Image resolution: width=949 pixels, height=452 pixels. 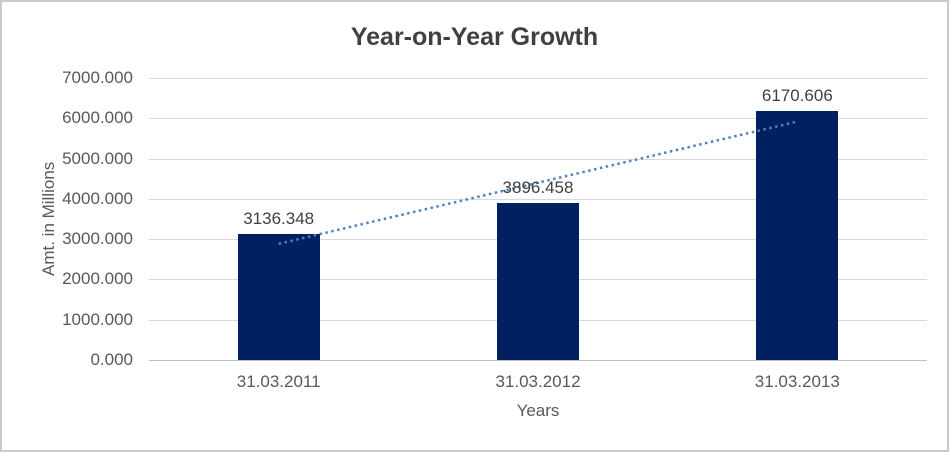 I want to click on chart-title: Year-on-Year Growth, so click(x=474, y=37).